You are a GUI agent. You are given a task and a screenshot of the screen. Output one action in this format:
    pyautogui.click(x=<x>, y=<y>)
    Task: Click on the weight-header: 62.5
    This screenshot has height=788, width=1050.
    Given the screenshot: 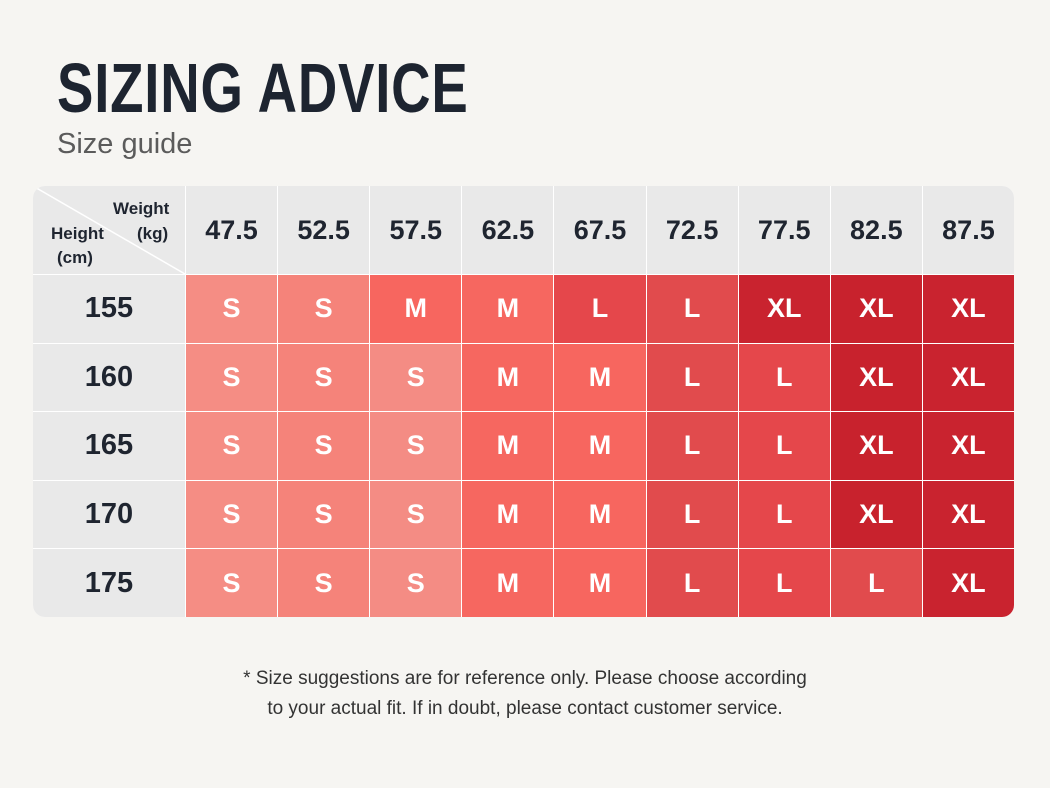 What is the action you would take?
    pyautogui.click(x=508, y=230)
    